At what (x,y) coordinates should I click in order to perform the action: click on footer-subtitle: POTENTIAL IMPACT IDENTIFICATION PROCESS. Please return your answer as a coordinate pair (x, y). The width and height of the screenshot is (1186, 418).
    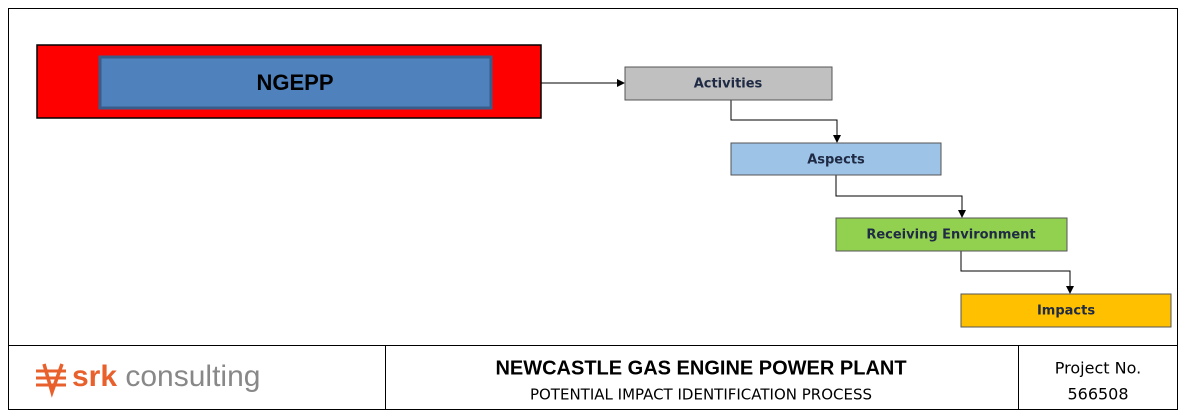
    Looking at the image, I should click on (701, 395).